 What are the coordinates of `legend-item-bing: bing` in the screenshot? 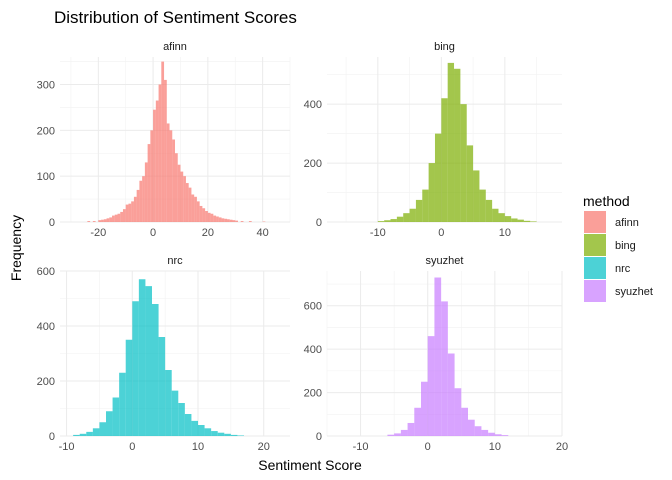 It's located at (610, 245).